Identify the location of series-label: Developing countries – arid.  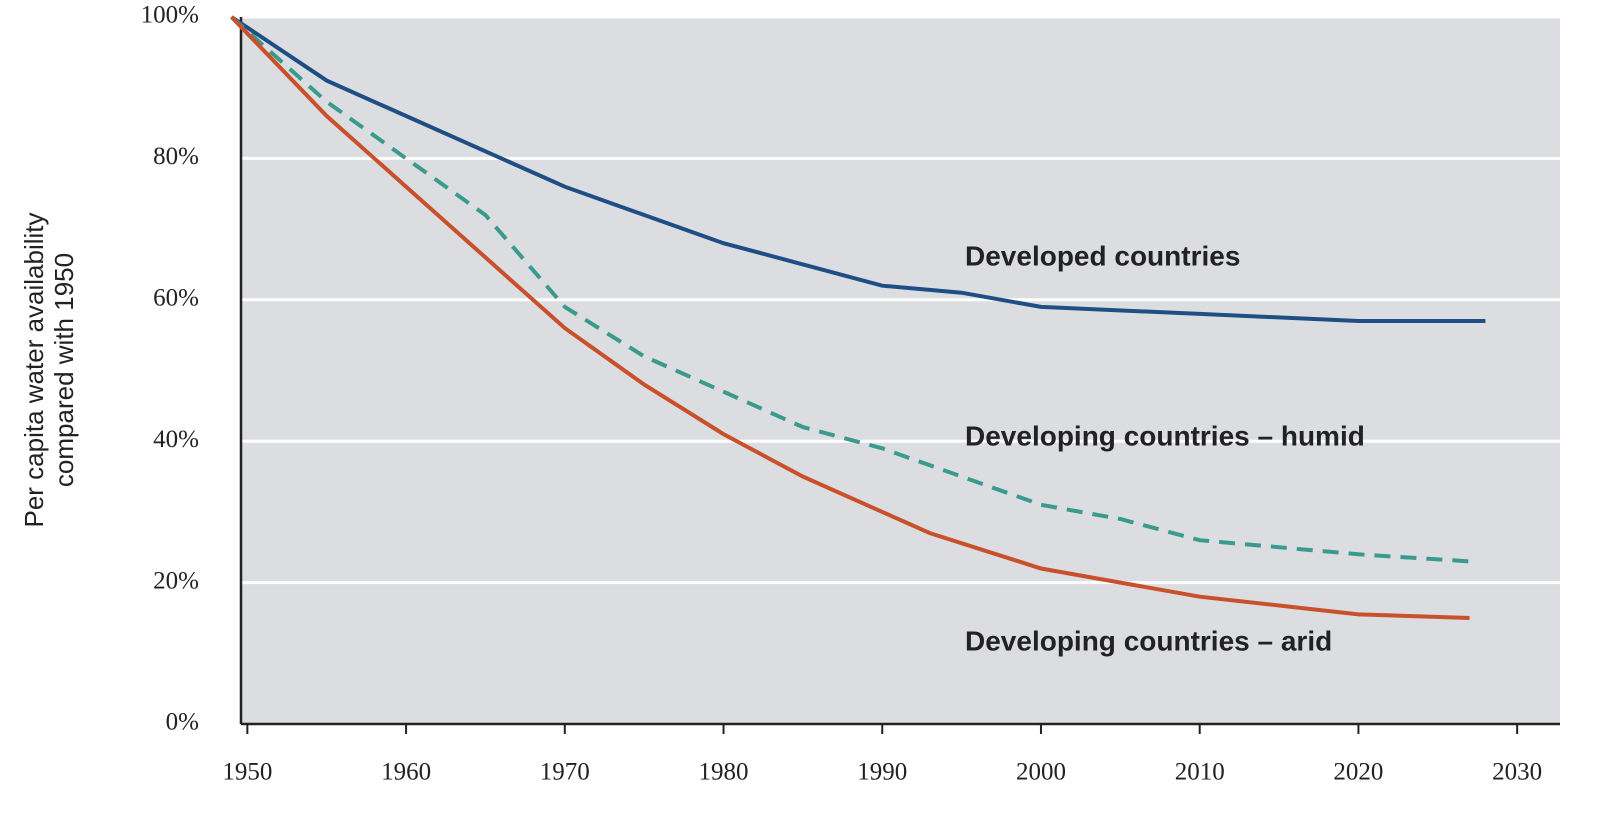
(1148, 640).